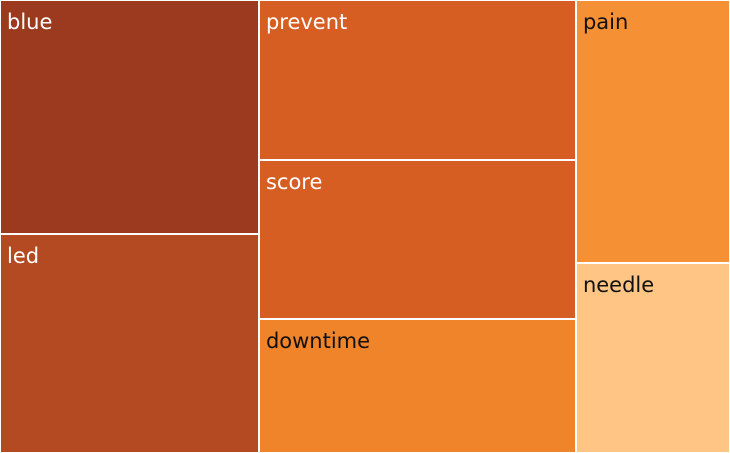  Describe the element at coordinates (294, 181) in the screenshot. I see `treemap-label-score: score` at that location.